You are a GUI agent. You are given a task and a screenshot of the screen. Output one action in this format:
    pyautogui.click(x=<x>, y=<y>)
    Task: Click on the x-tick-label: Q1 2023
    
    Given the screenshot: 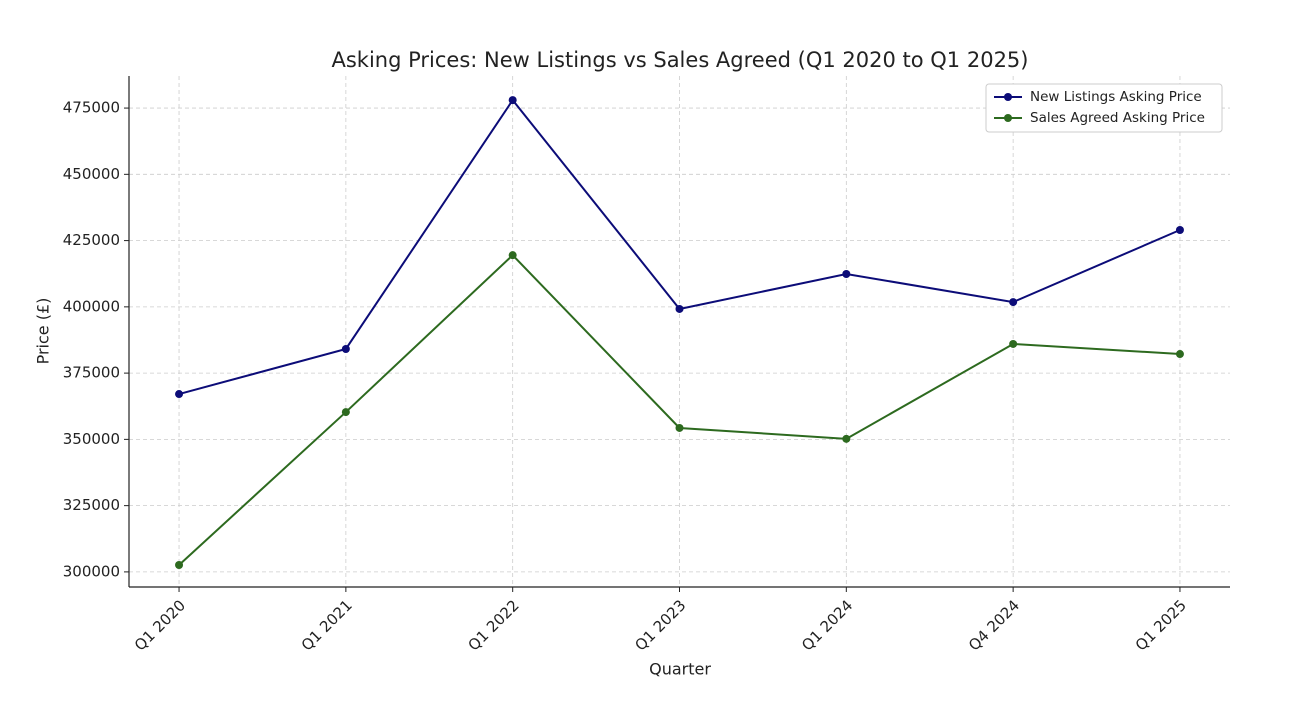 What is the action you would take?
    pyautogui.click(x=660, y=625)
    